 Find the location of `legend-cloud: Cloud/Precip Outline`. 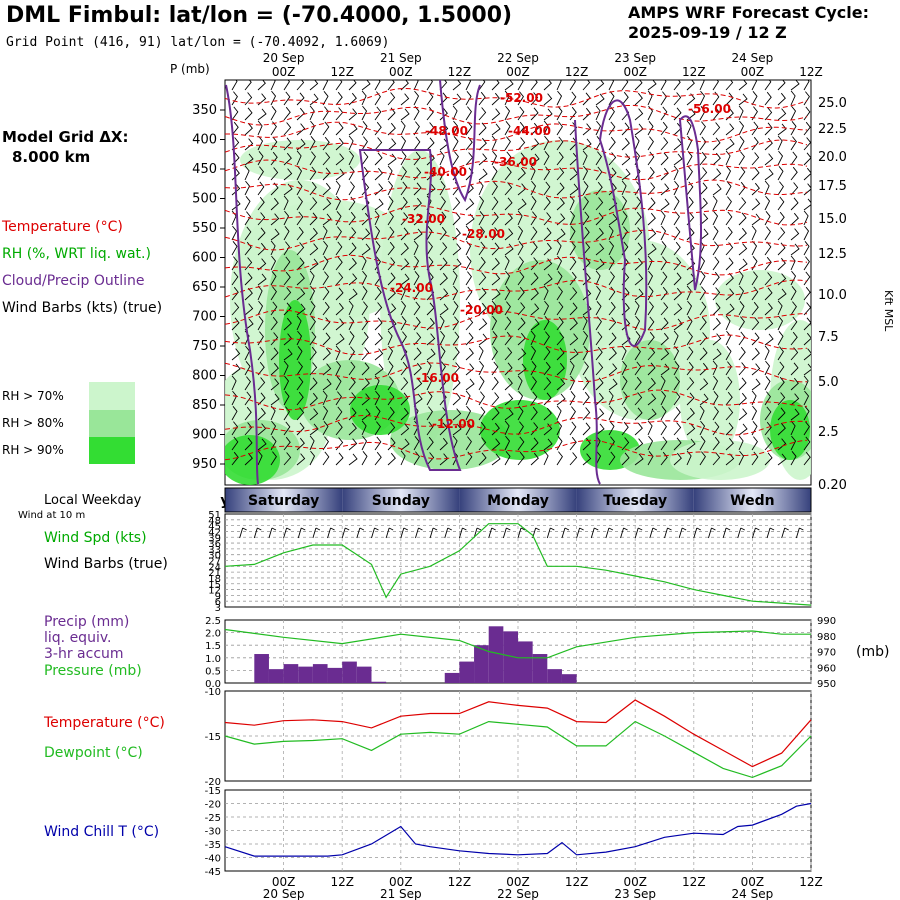

legend-cloud: Cloud/Precip Outline is located at coordinates (73, 281).